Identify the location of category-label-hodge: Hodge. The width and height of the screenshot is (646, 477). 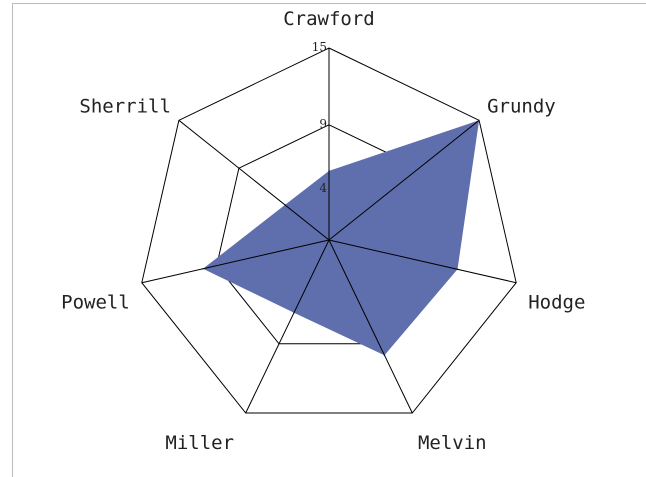
(556, 303).